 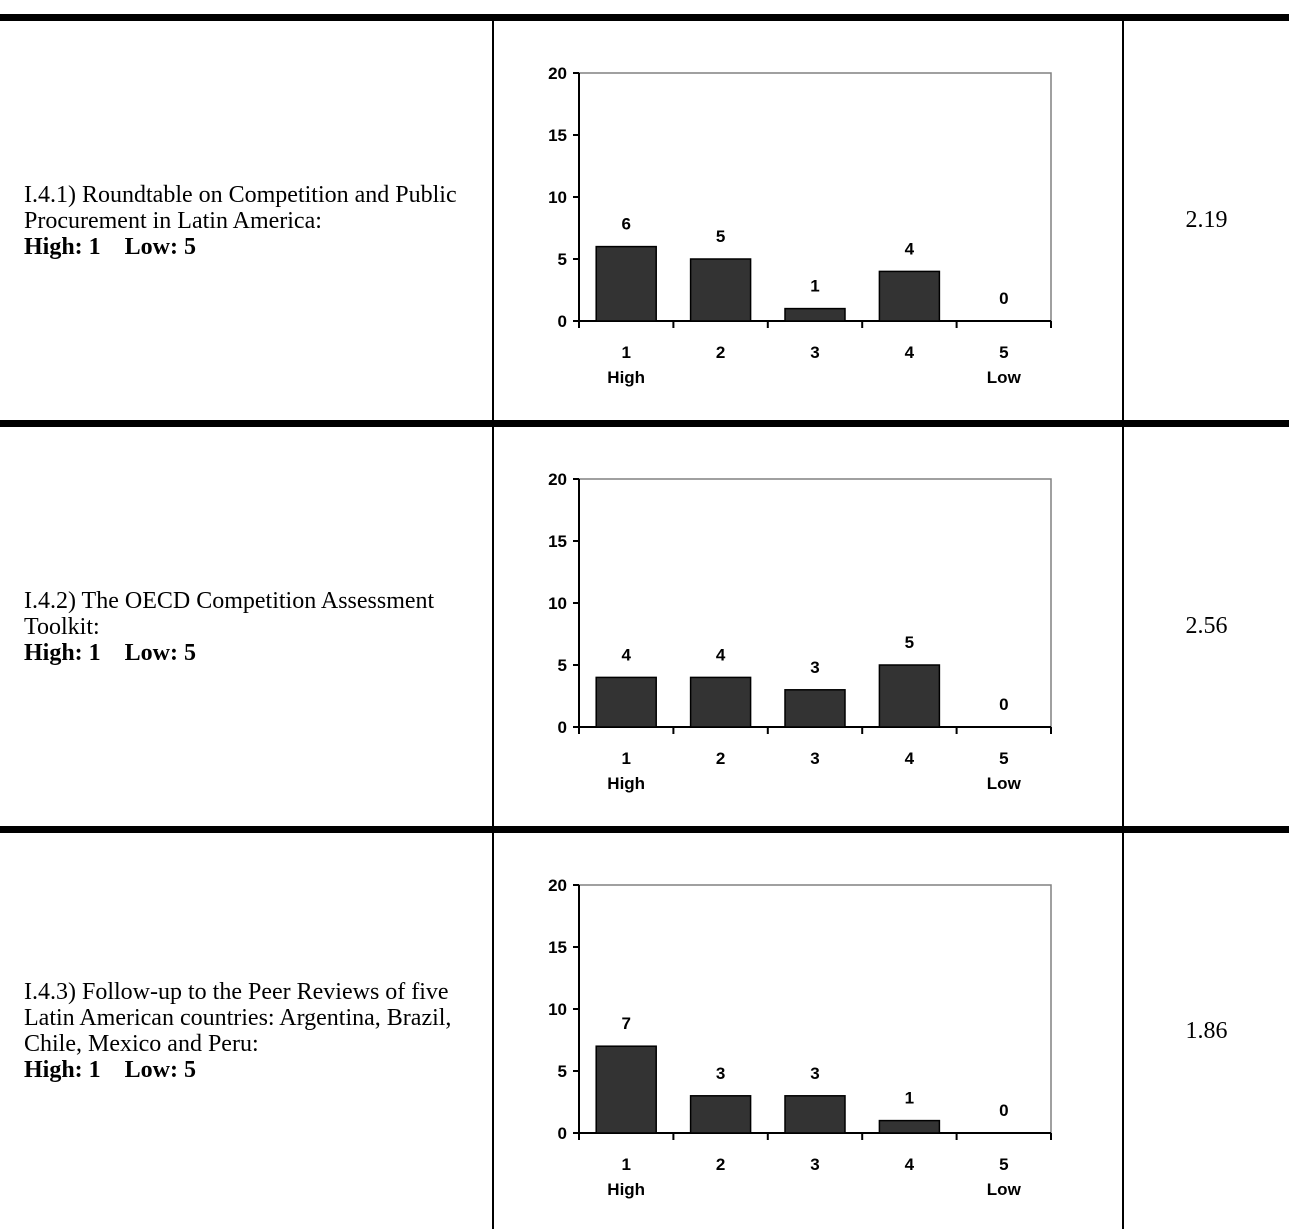 What do you see at coordinates (1206, 220) in the screenshot?
I see `average-score: 2.19` at bounding box center [1206, 220].